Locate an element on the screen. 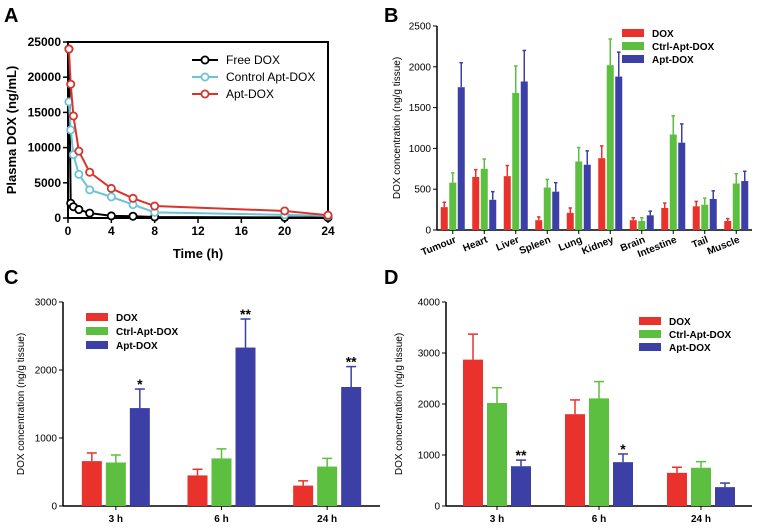 Image resolution: width=762 pixels, height=531 pixels. panel-a-x-tick-label: 24 is located at coordinates (328, 231).